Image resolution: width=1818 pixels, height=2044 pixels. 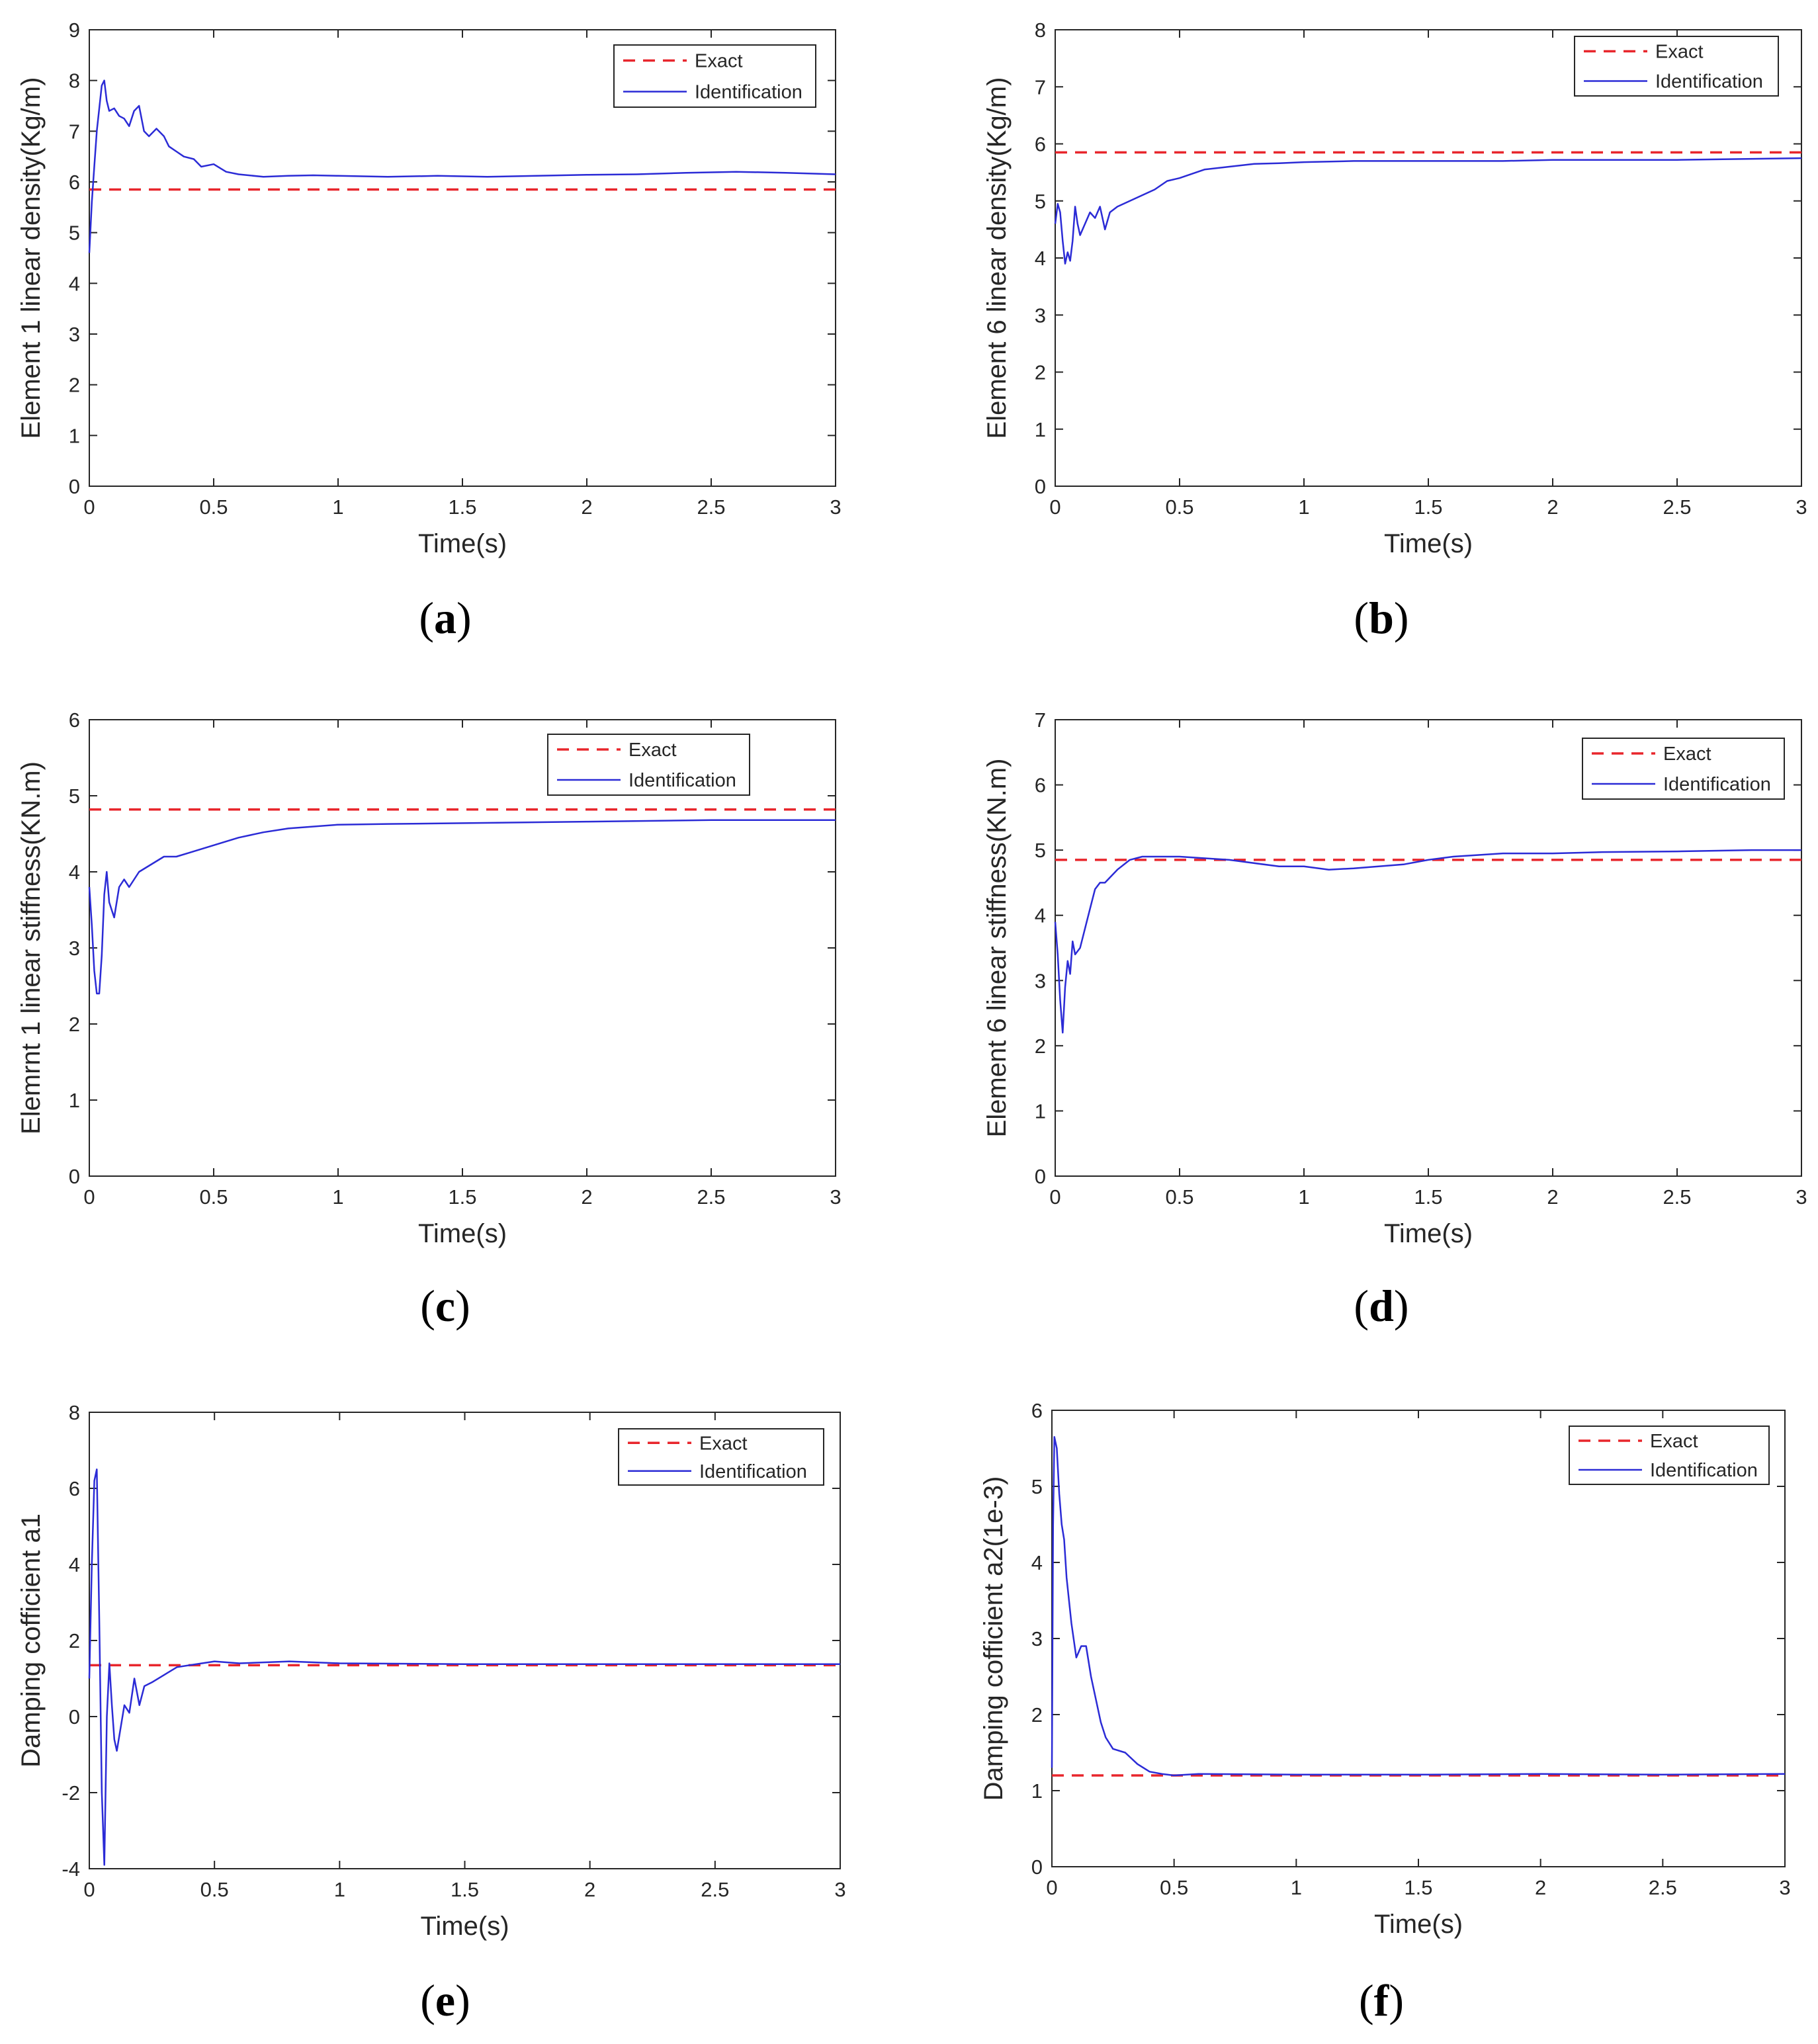 I want to click on caption-e: (e), so click(x=445, y=2000).